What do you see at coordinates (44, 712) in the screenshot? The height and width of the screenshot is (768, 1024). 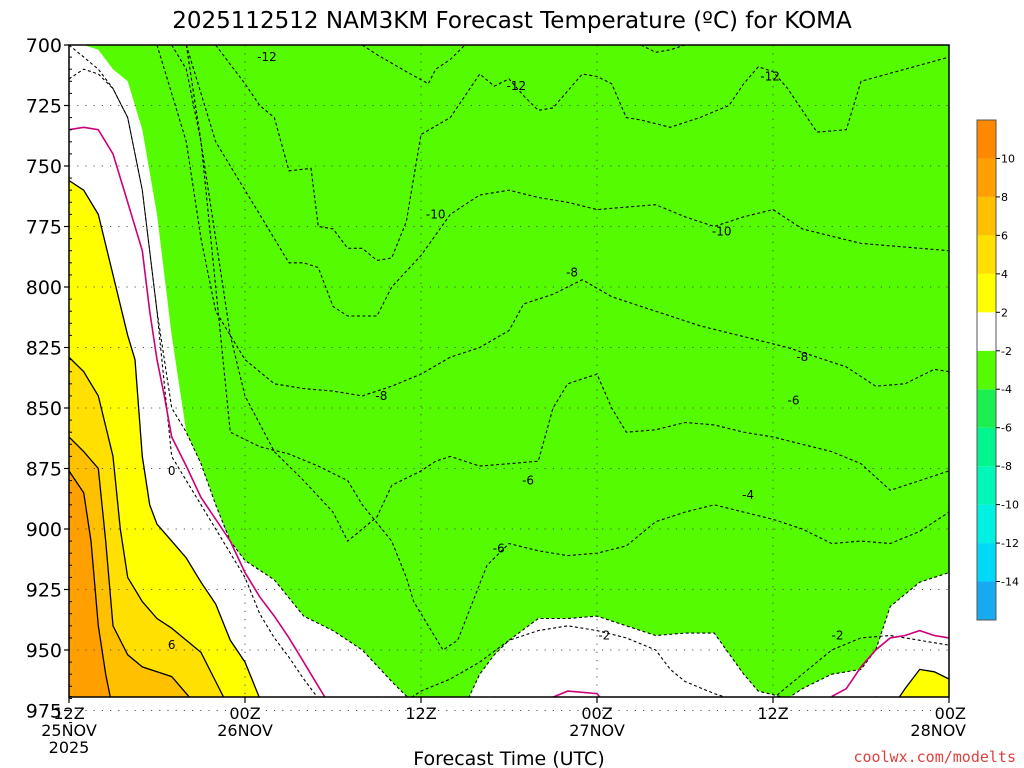 I see `y-tick-label: 975` at bounding box center [44, 712].